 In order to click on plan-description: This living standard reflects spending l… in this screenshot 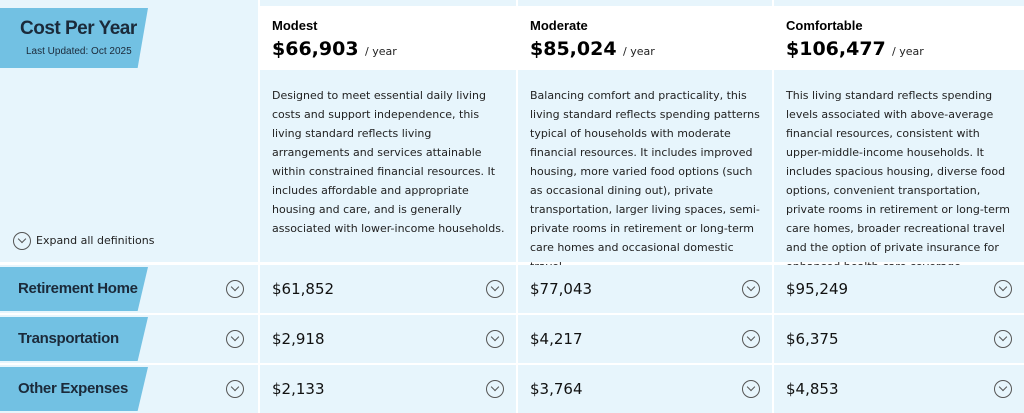, I will do `click(898, 181)`.